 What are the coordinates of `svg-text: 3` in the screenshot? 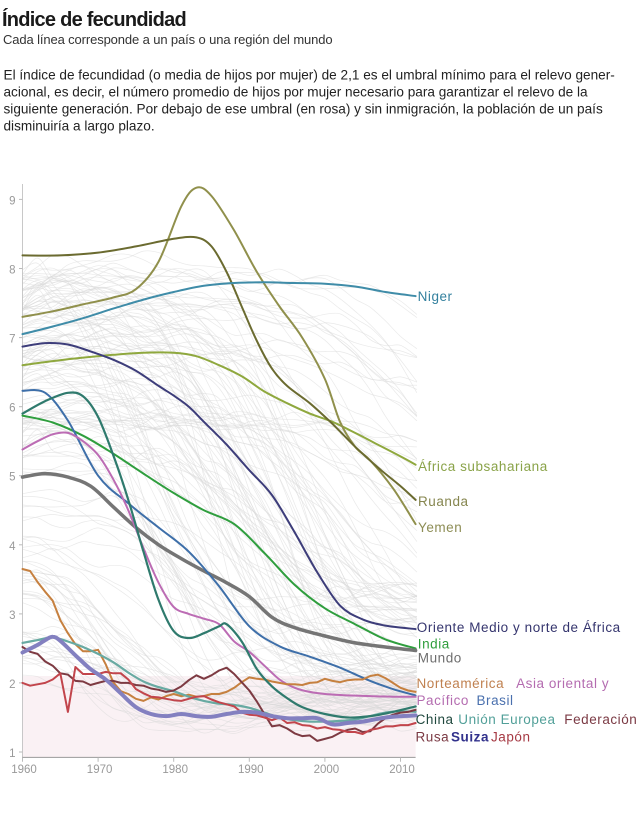 It's located at (12, 616).